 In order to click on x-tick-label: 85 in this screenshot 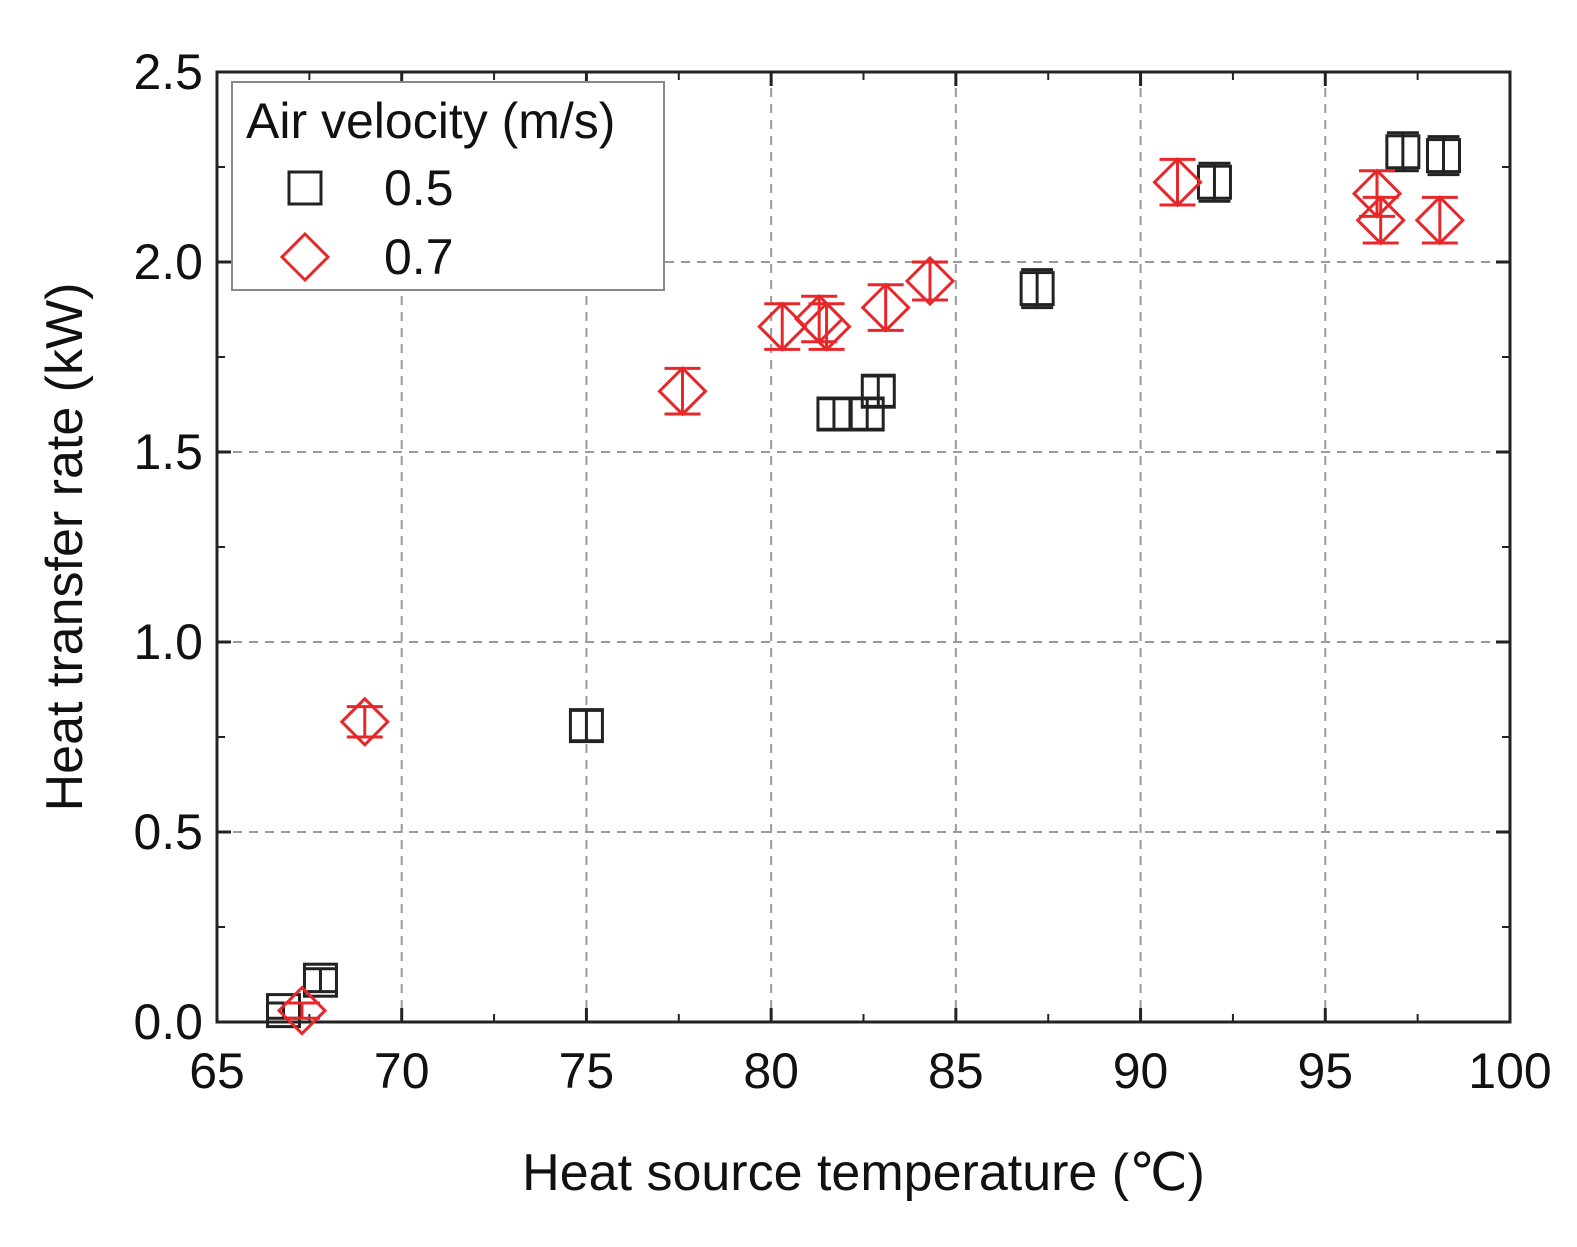, I will do `click(956, 1071)`.